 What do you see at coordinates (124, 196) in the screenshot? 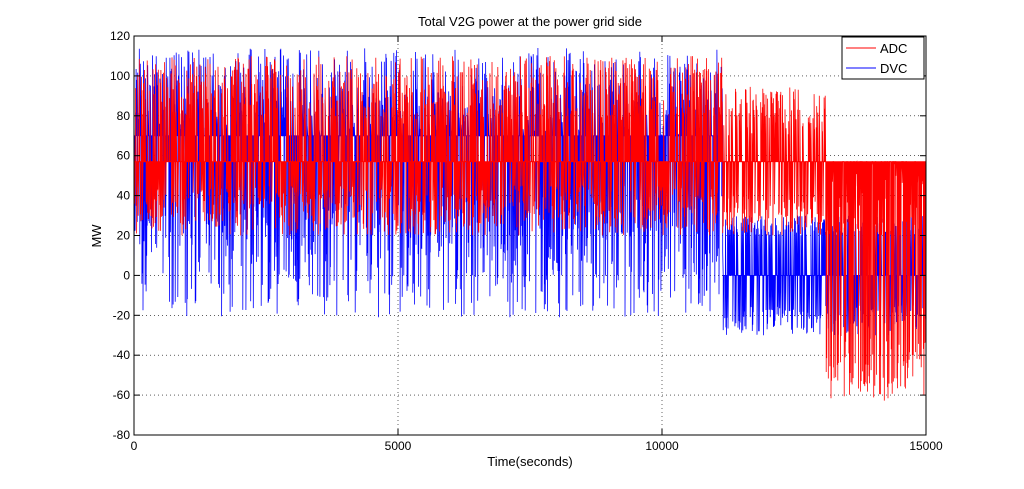
I see `y-tick-label: 40` at bounding box center [124, 196].